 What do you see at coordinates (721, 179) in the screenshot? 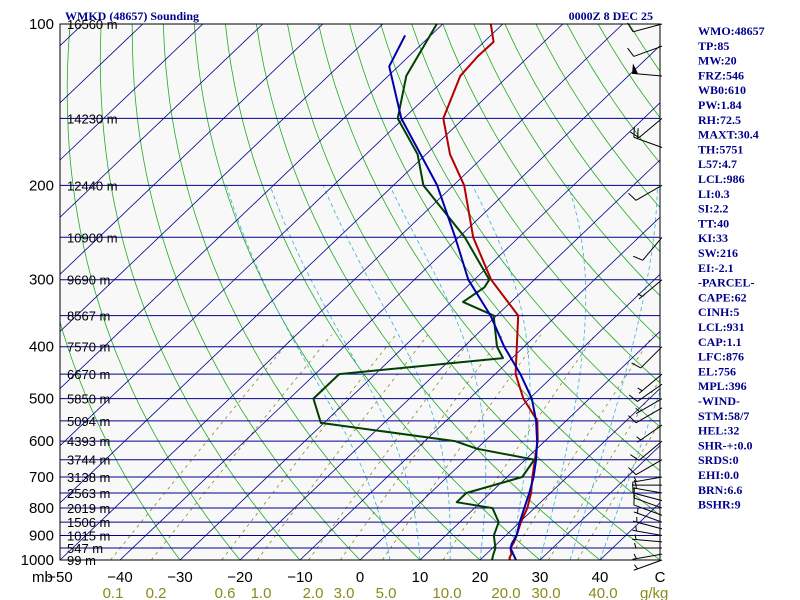
I see `index-entry: LCL:986` at bounding box center [721, 179].